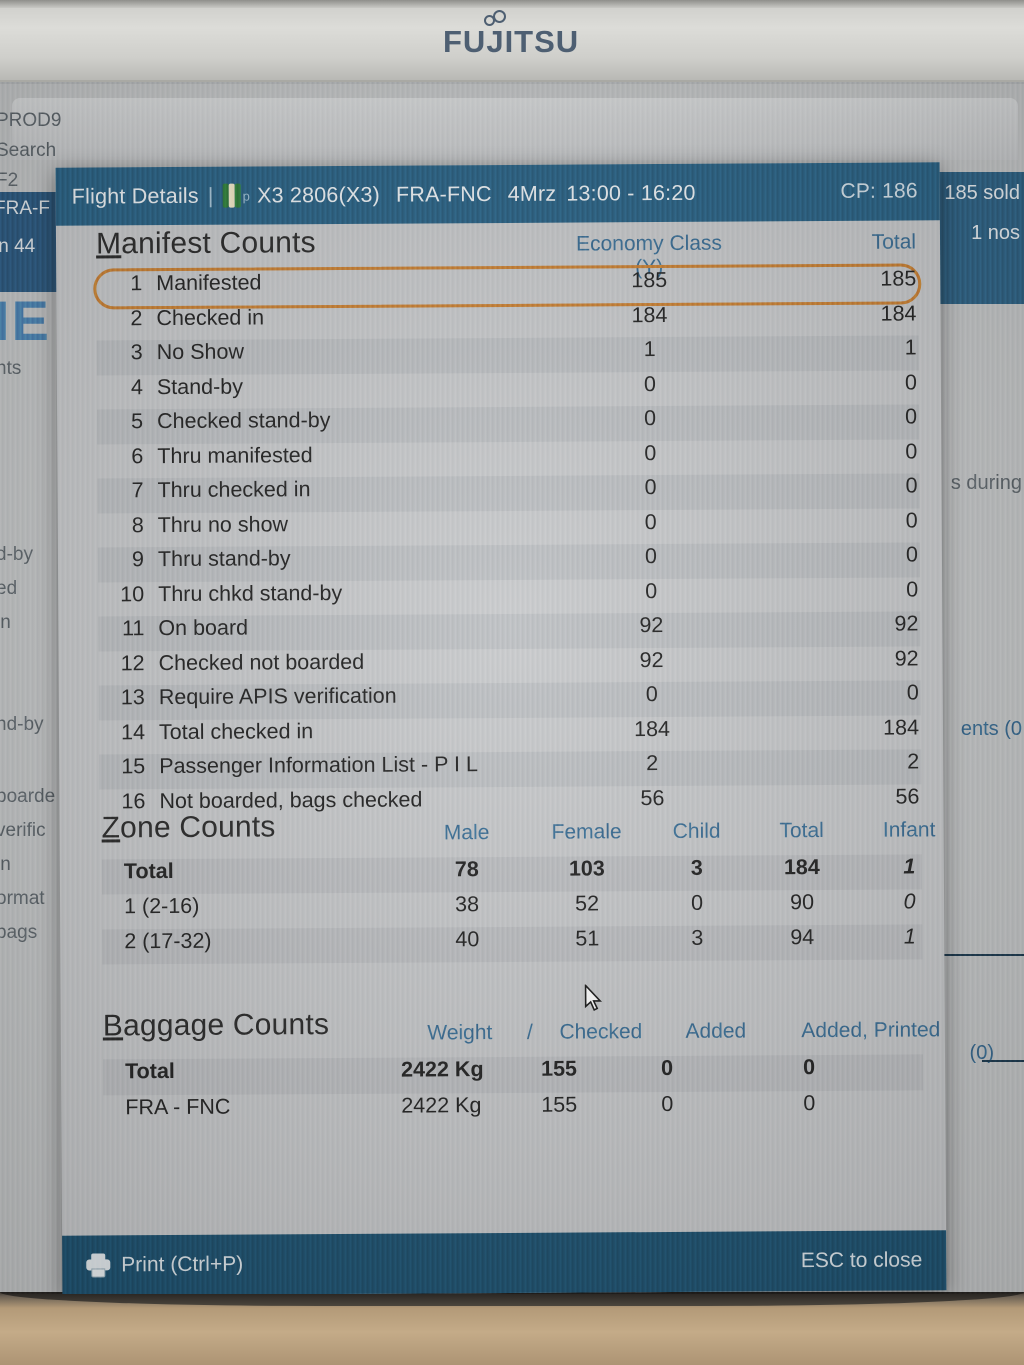 The image size is (1024, 1365). Describe the element at coordinates (137, 490) in the screenshot. I see `row-index: 7` at that location.